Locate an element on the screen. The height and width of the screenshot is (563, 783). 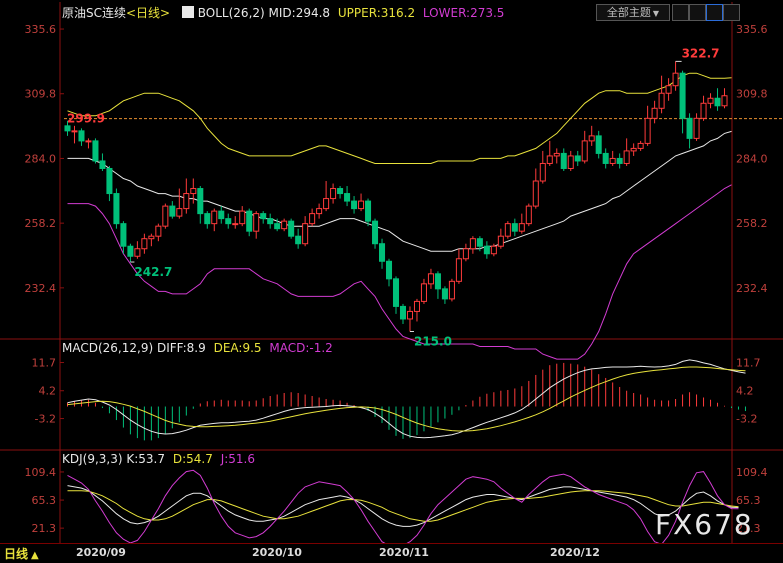
kdj-label: KDJ(9,3,3) is located at coordinates (92, 459).